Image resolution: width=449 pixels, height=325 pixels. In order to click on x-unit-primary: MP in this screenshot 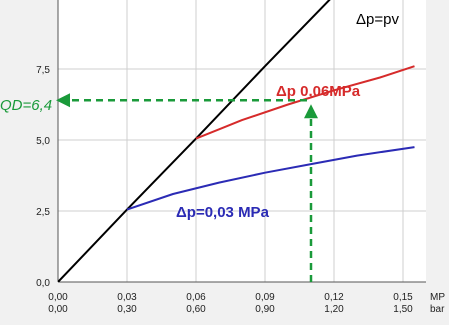, I will do `click(437, 297)`.